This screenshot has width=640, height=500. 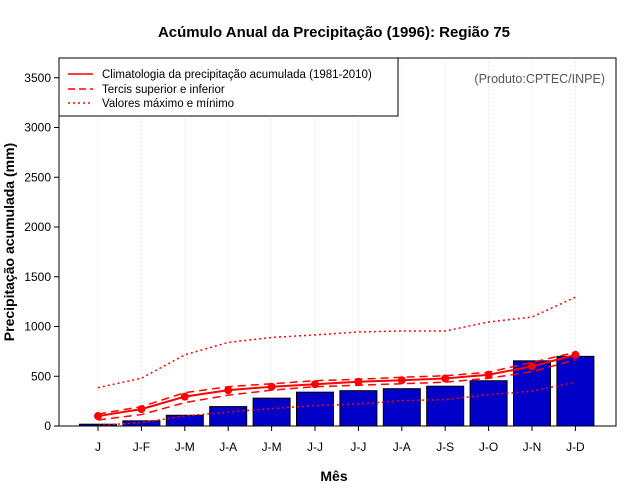 What do you see at coordinates (445, 447) in the screenshot?
I see `x-tick-label: J-S` at bounding box center [445, 447].